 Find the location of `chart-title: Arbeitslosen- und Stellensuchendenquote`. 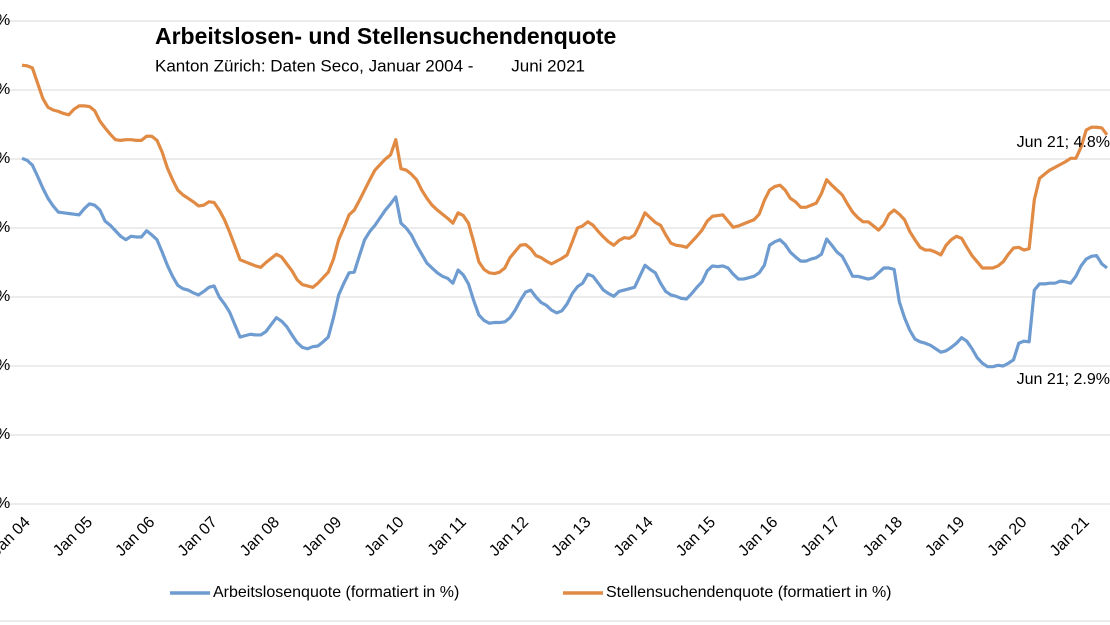

chart-title: Arbeitslosen- und Stellensuchendenquote is located at coordinates (385, 36).